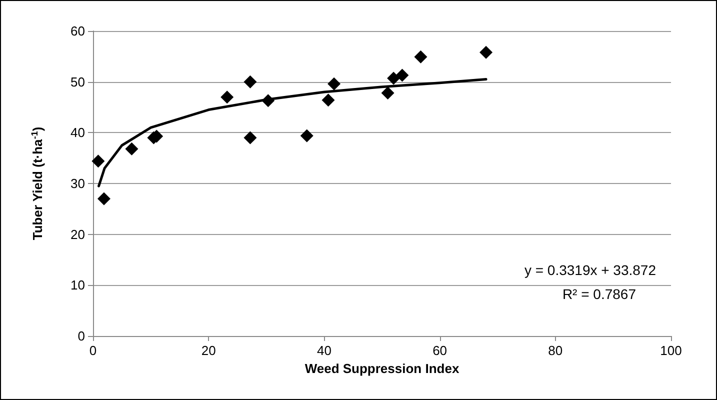 The image size is (717, 400). What do you see at coordinates (81, 336) in the screenshot?
I see `y-tick-label: 0` at bounding box center [81, 336].